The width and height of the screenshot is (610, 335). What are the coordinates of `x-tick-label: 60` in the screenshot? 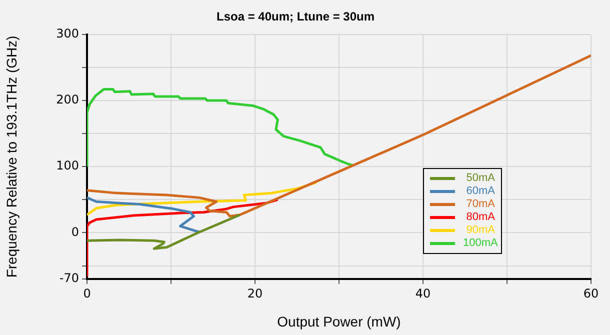 It's located at (591, 293).